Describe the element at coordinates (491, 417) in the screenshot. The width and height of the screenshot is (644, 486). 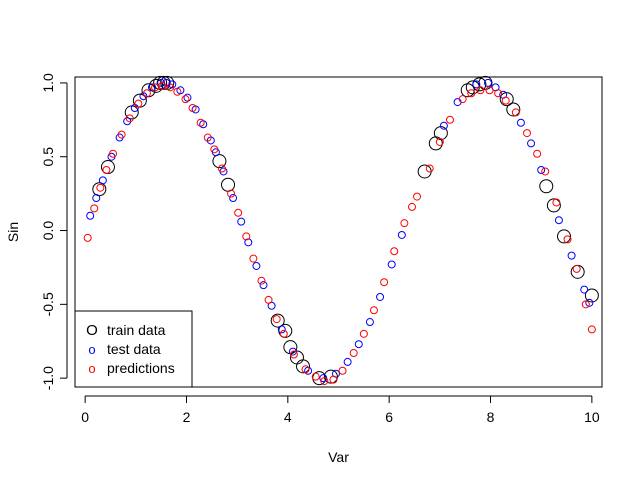
I see `x-tick-label: 8` at that location.